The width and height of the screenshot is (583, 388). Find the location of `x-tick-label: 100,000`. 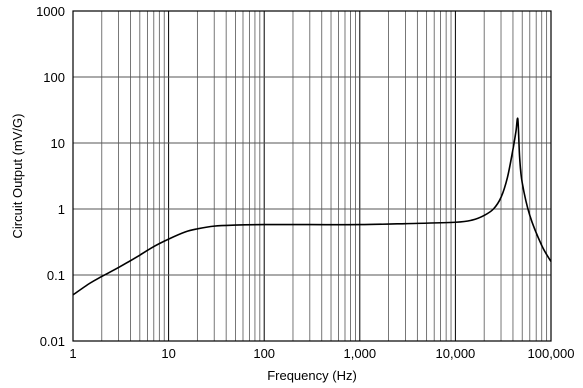

x-tick-label: 100,000 is located at coordinates (551, 353).